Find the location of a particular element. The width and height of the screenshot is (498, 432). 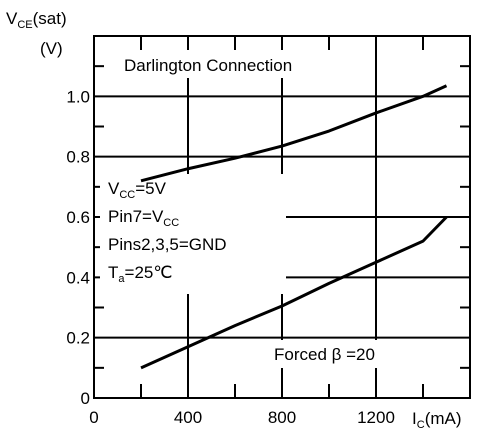

y-axis-unit: (V) is located at coordinates (51, 48).